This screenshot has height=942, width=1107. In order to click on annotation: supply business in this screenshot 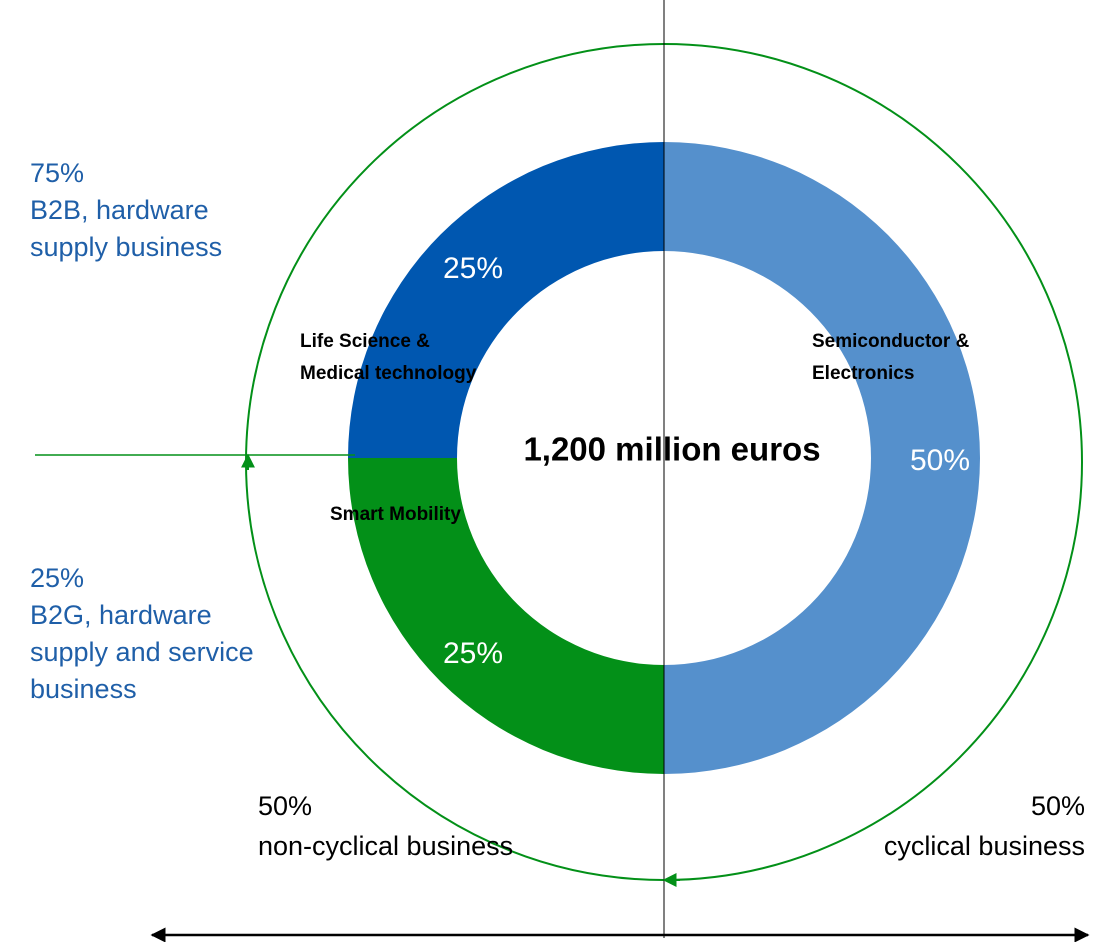, I will do `click(126, 247)`.